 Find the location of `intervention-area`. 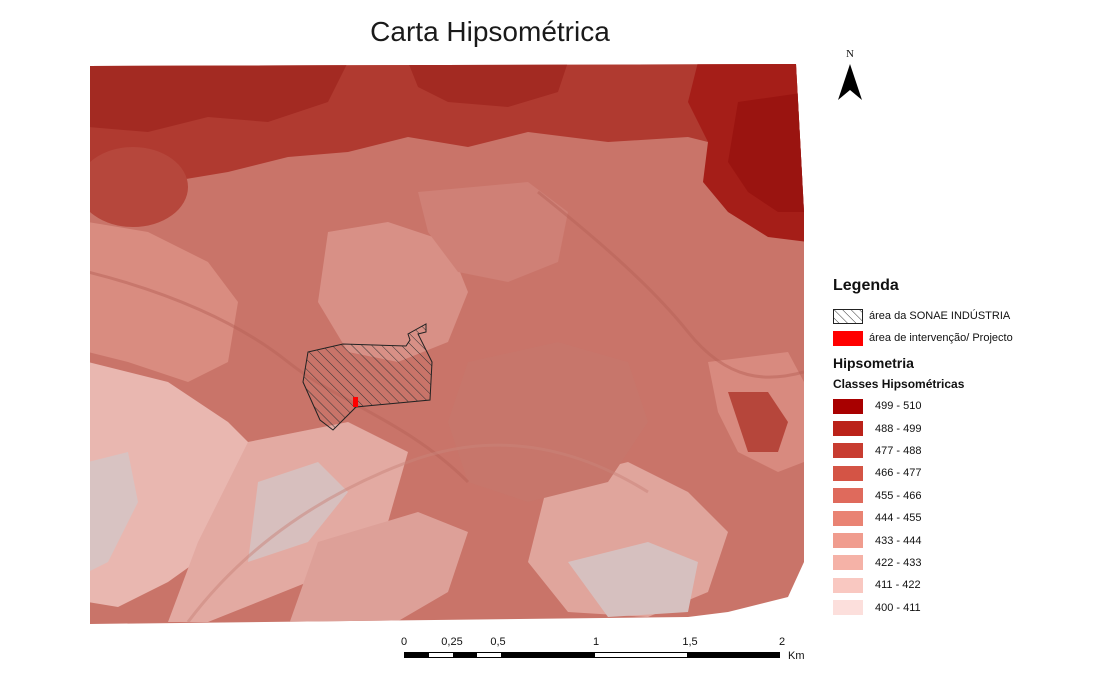

intervention-area is located at coordinates (355, 402).